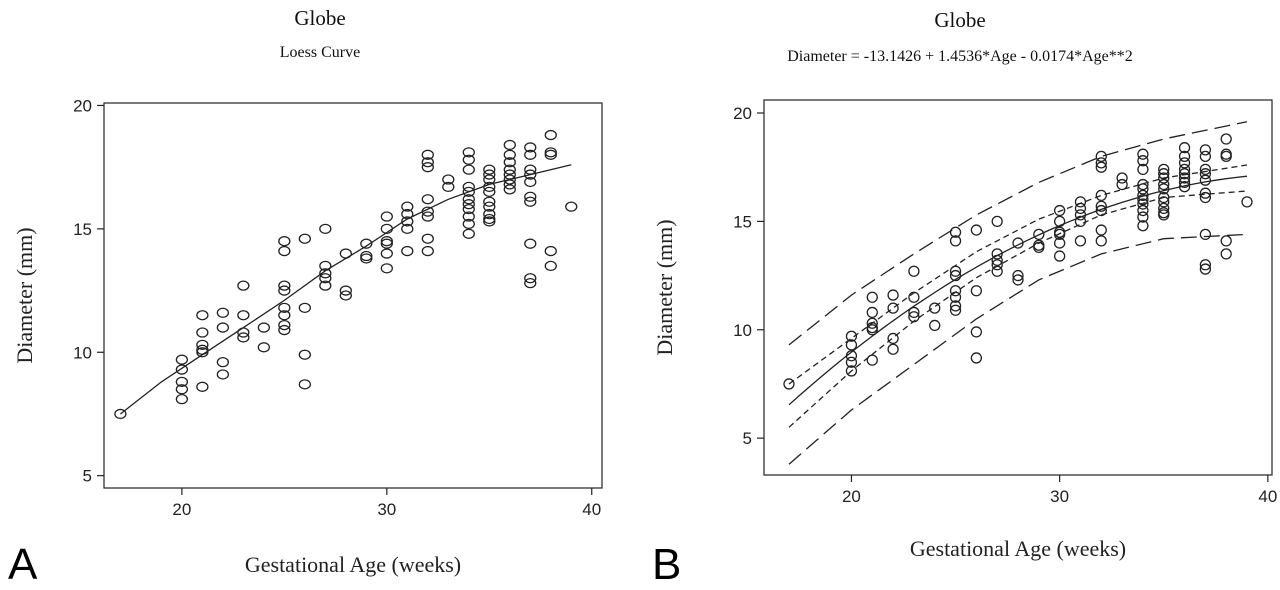 Image resolution: width=1280 pixels, height=590 pixels. I want to click on y-tick-label: 20, so click(742, 113).